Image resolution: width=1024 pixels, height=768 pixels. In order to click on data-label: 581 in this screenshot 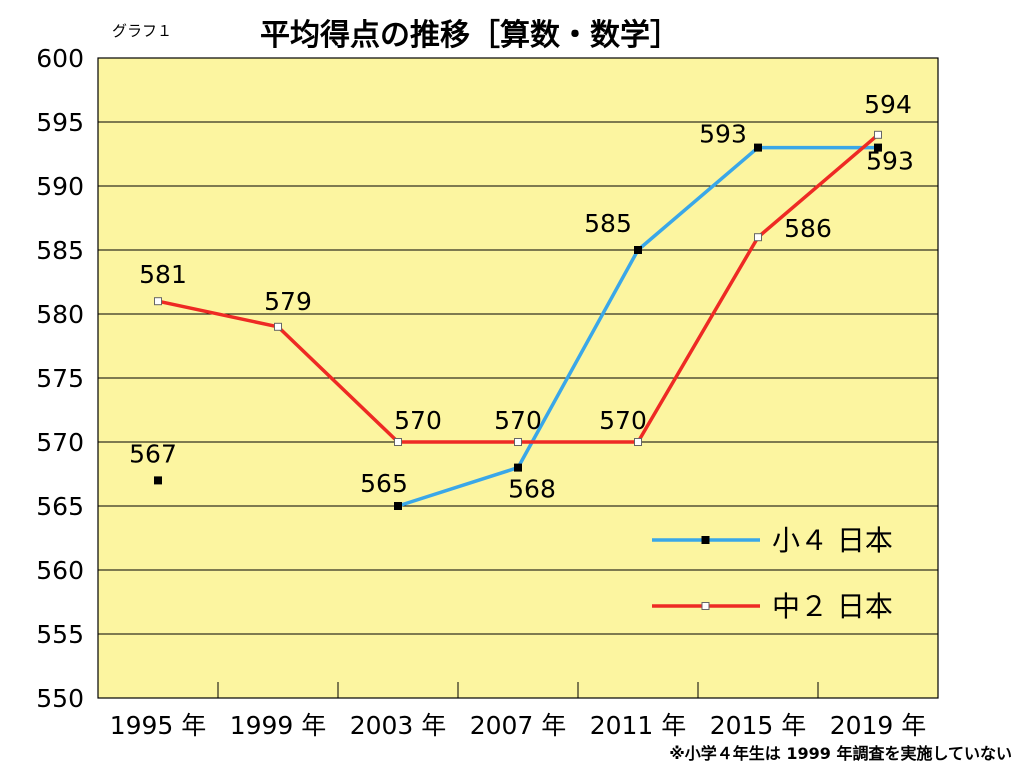, I will do `click(163, 274)`.